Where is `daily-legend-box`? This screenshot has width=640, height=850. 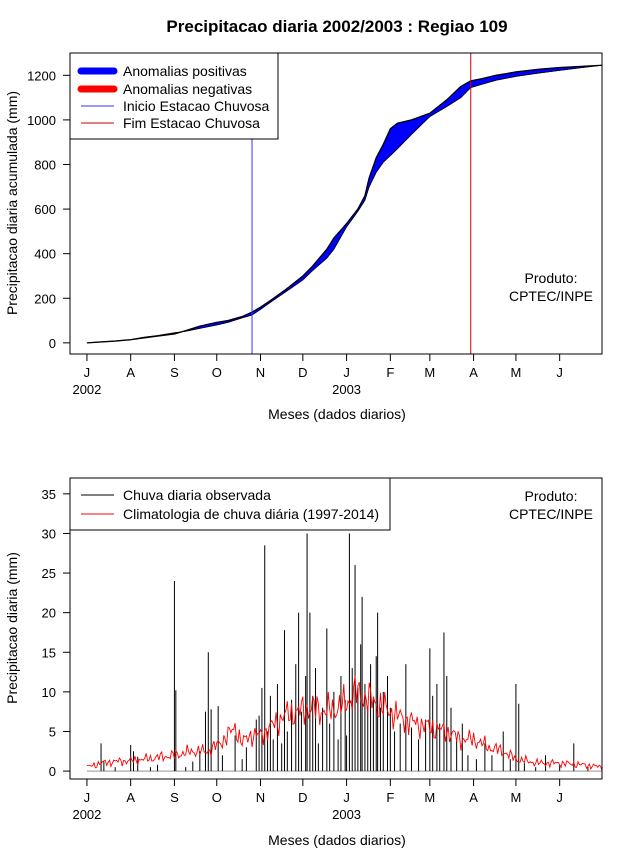
daily-legend-box is located at coordinates (230, 504).